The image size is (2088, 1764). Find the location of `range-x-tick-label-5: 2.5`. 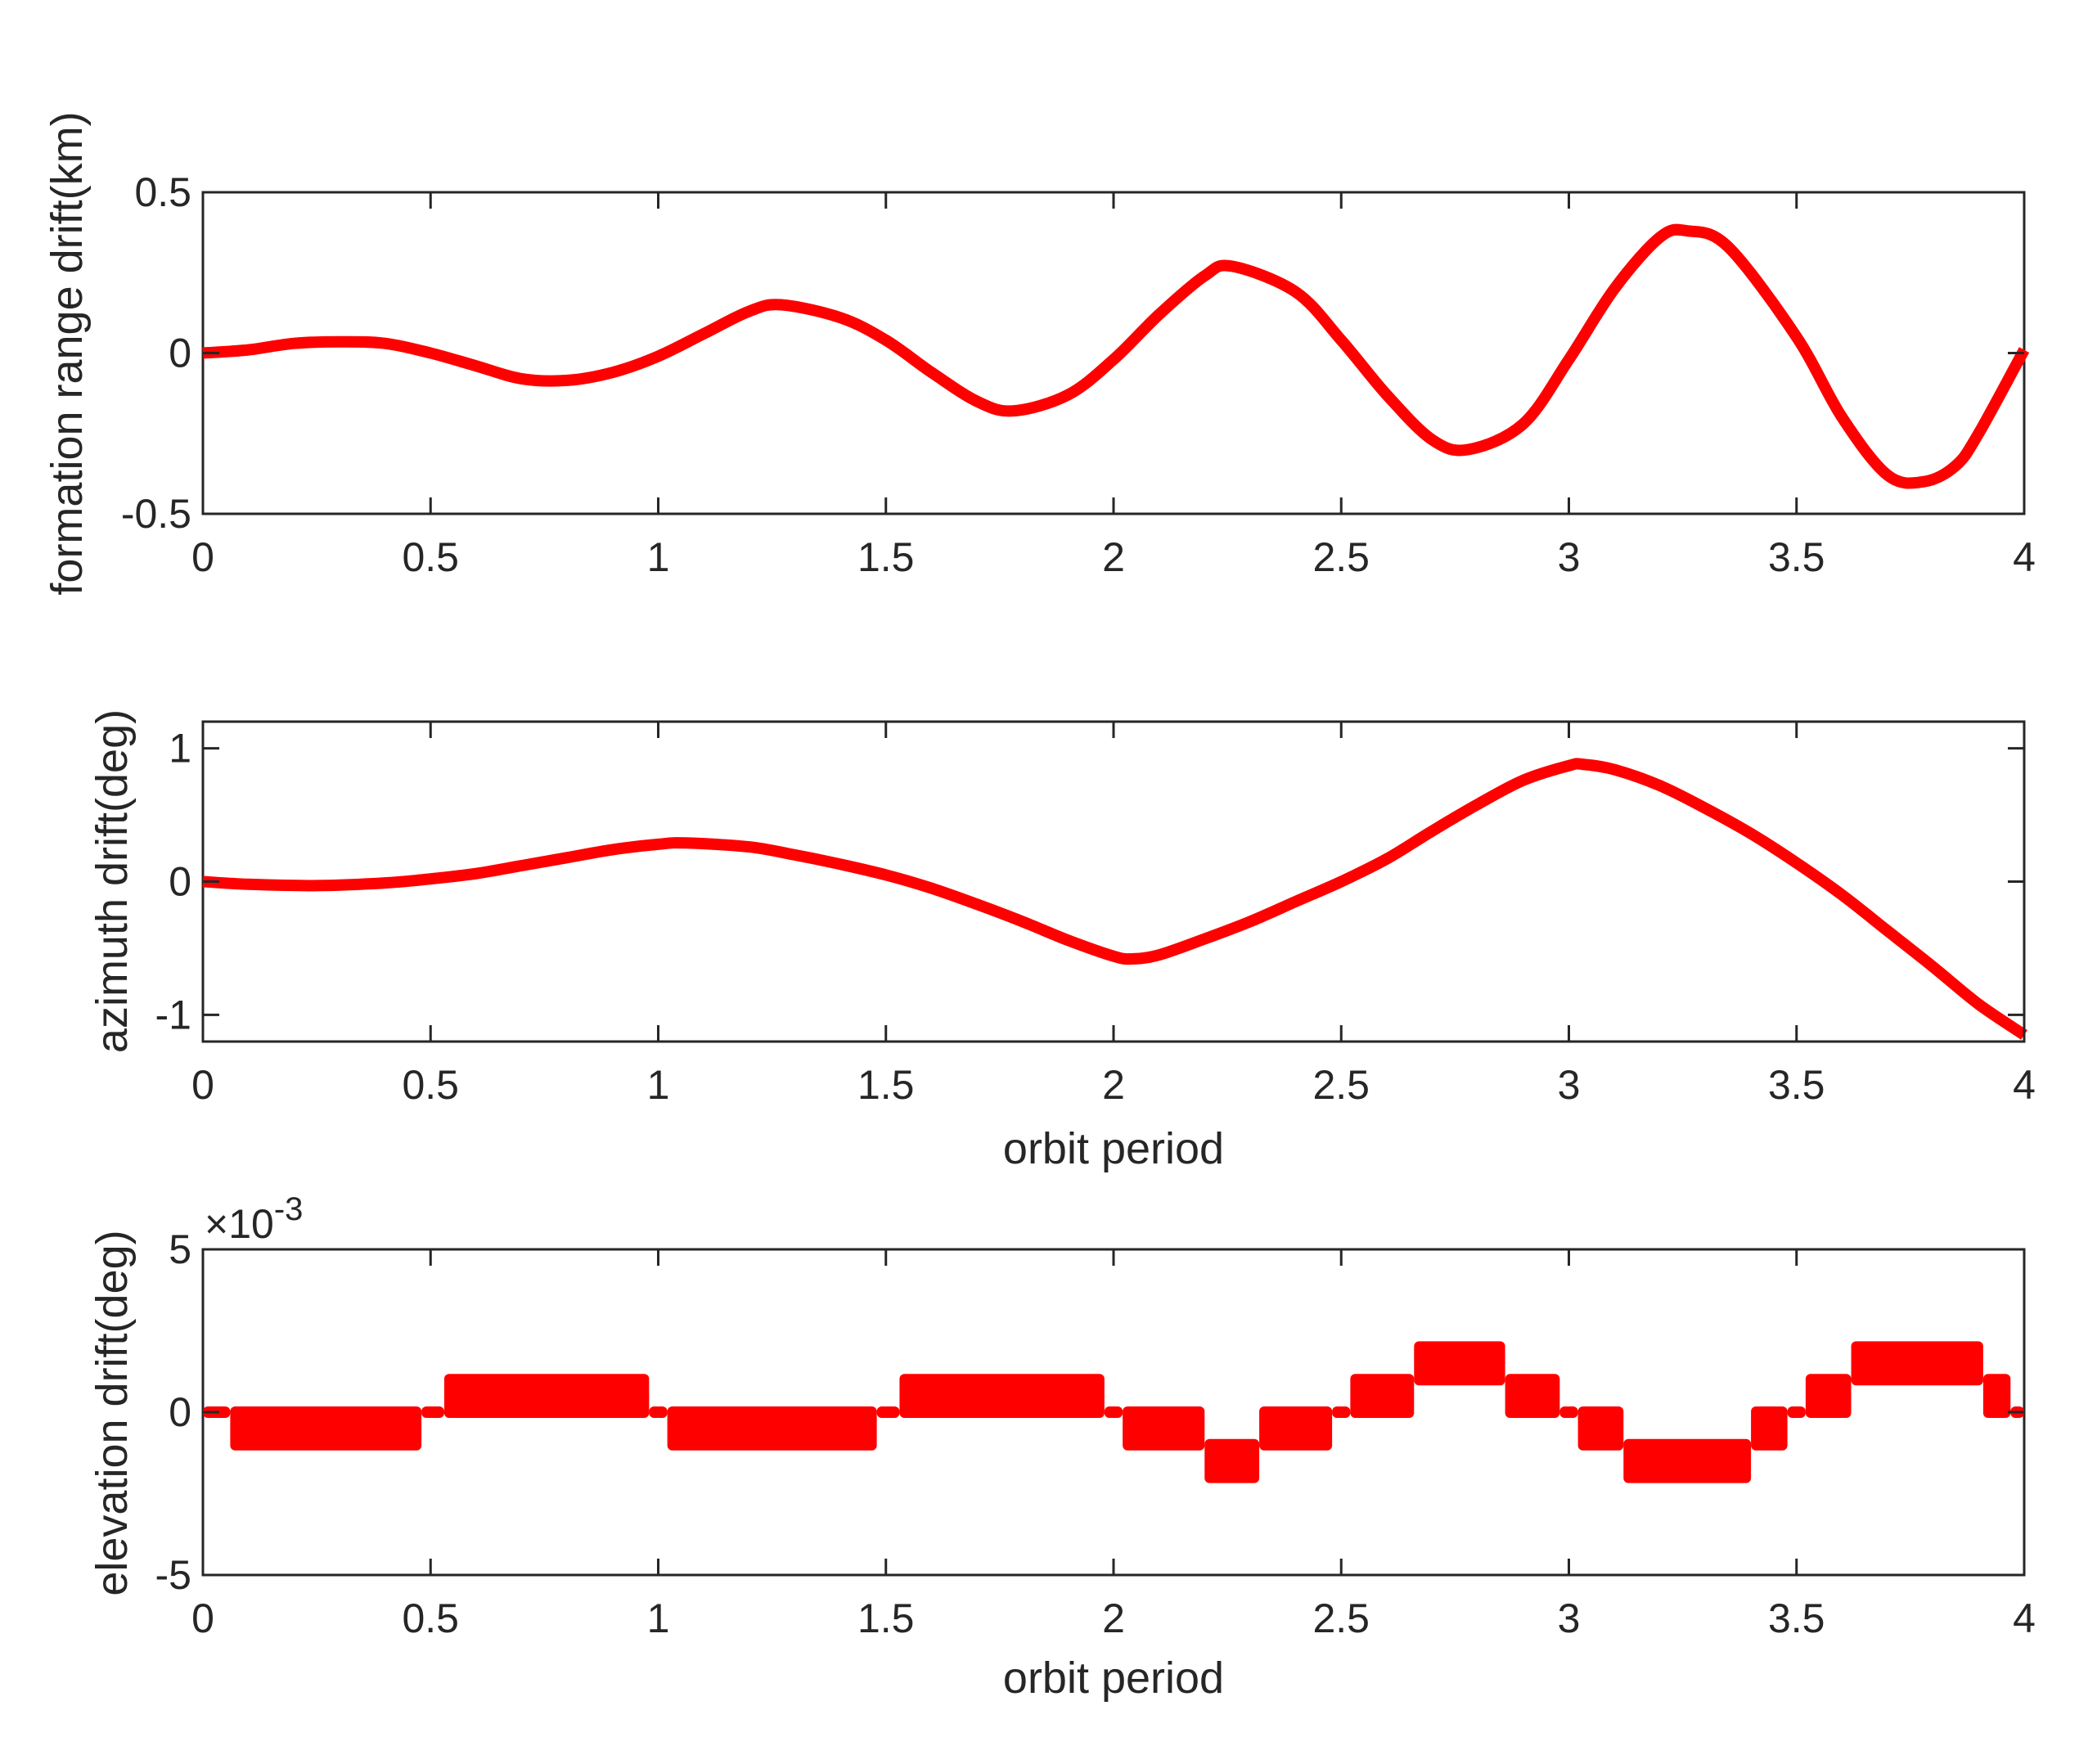

range-x-tick-label-5: 2.5 is located at coordinates (1341, 557).